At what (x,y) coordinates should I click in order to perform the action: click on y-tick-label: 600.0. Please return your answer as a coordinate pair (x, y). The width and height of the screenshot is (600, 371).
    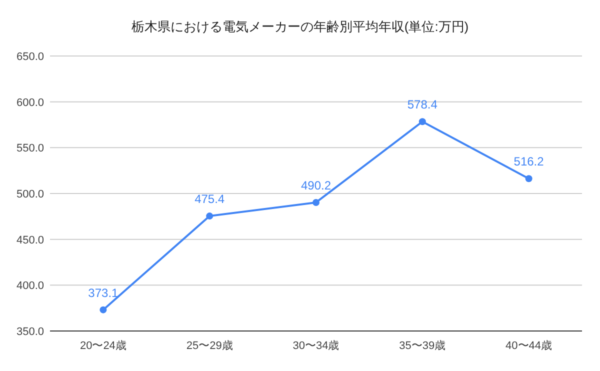
    Looking at the image, I should click on (30, 102).